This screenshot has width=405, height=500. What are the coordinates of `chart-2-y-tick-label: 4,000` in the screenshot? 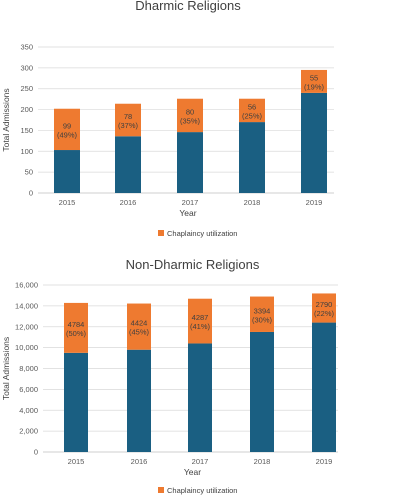 It's located at (28, 410).